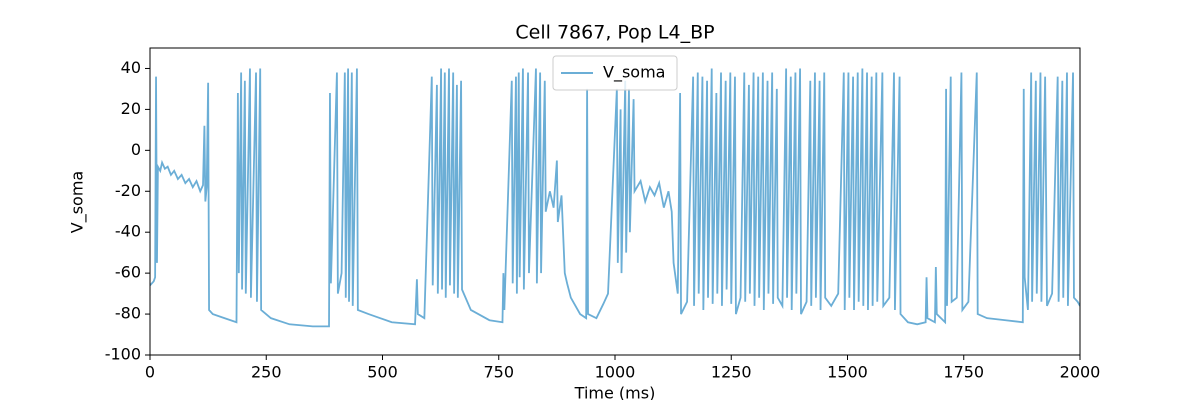 The height and width of the screenshot is (400, 1200). Describe the element at coordinates (131, 108) in the screenshot. I see `y-tick-label: 20` at that location.